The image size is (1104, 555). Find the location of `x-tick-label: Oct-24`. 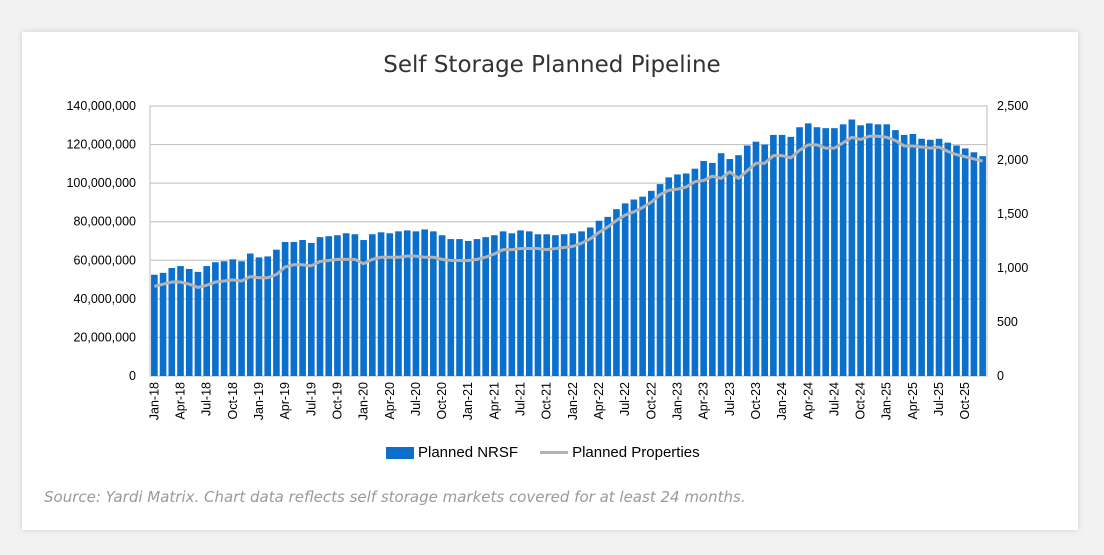

x-tick-label: Oct-24 is located at coordinates (861, 401).